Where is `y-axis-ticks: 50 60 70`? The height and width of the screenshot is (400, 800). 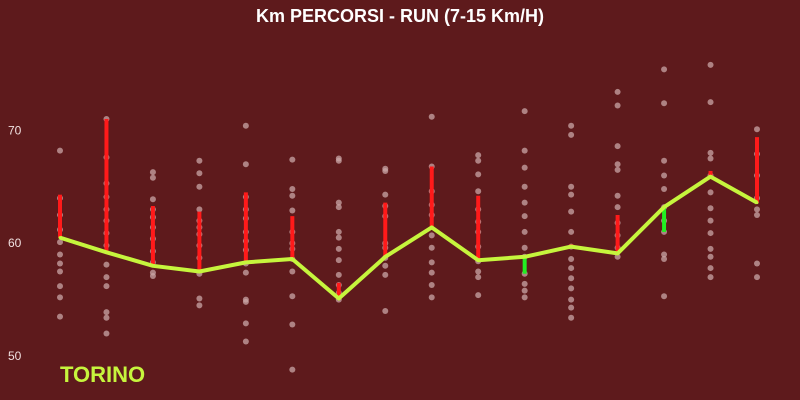
y-axis-ticks: 50 60 70 is located at coordinates (15, 243).